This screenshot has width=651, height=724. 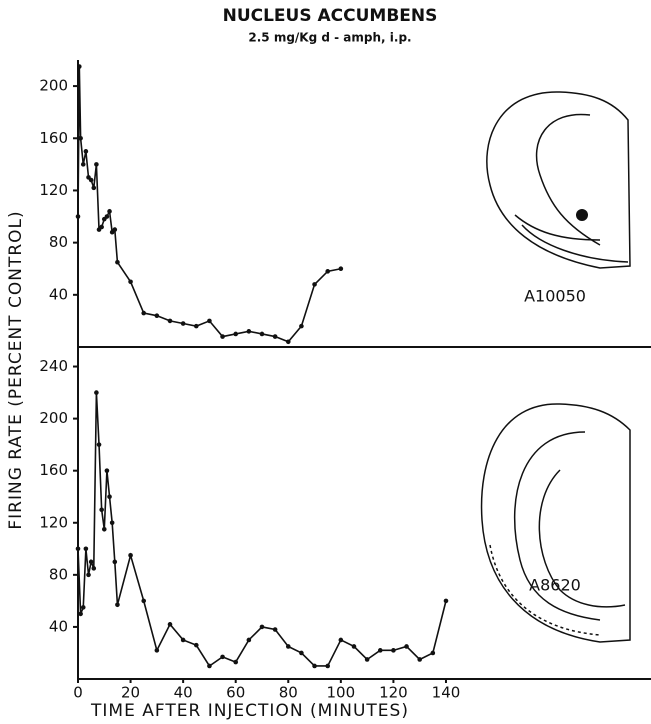 What do you see at coordinates (16, 369) in the screenshot?
I see `y-axis-label: FIRING RATE (PERCENT CONTROL)` at bounding box center [16, 369].